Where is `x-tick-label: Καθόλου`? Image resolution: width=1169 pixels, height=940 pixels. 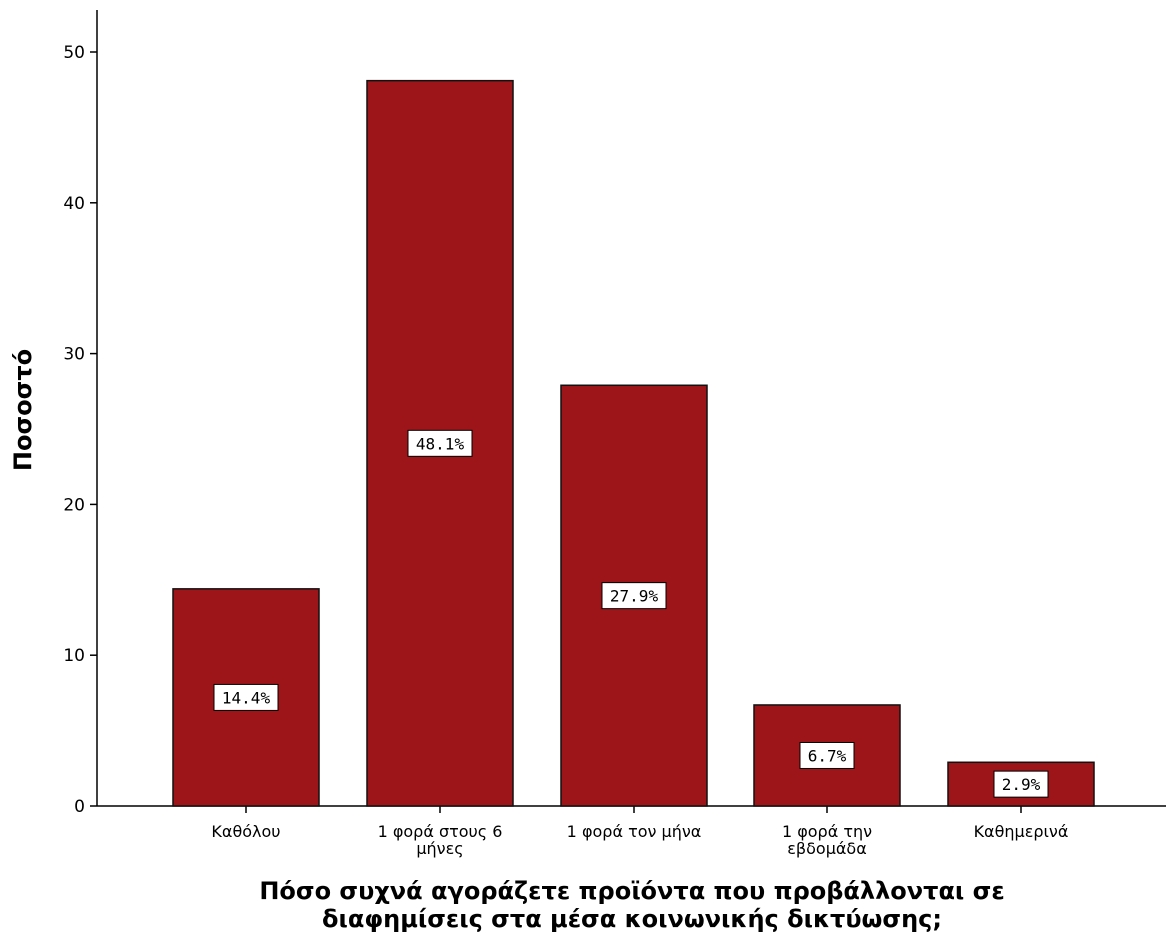
x-tick-label: Καθόλου is located at coordinates (245, 831).